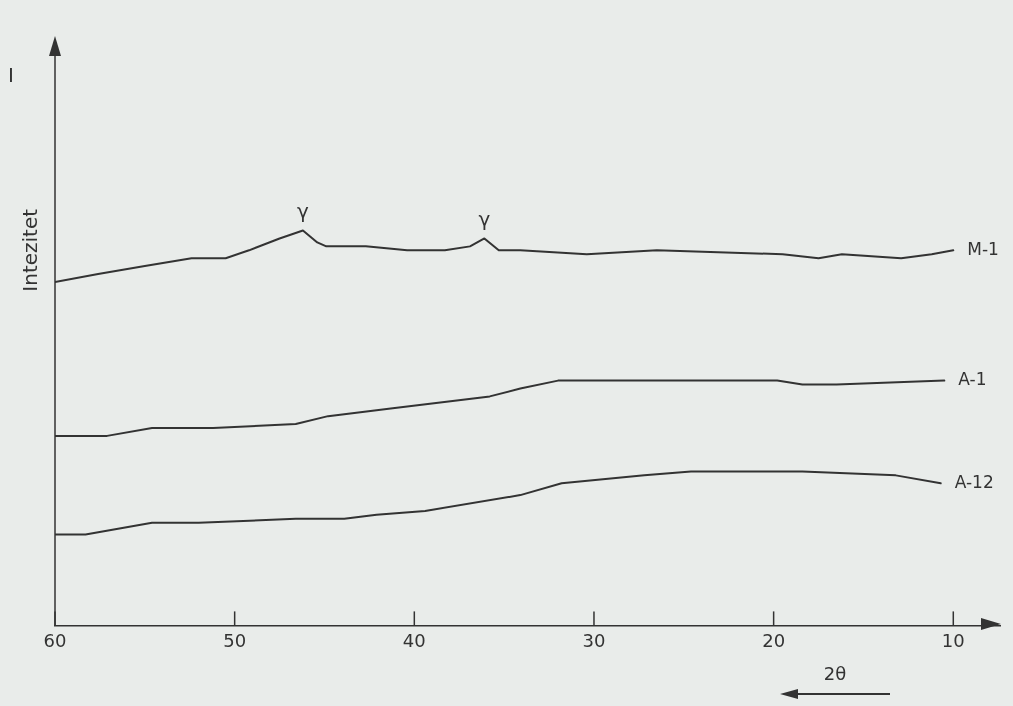 This screenshot has height=706, width=1013. I want to click on x-axis-title: 2θ, so click(835, 673).